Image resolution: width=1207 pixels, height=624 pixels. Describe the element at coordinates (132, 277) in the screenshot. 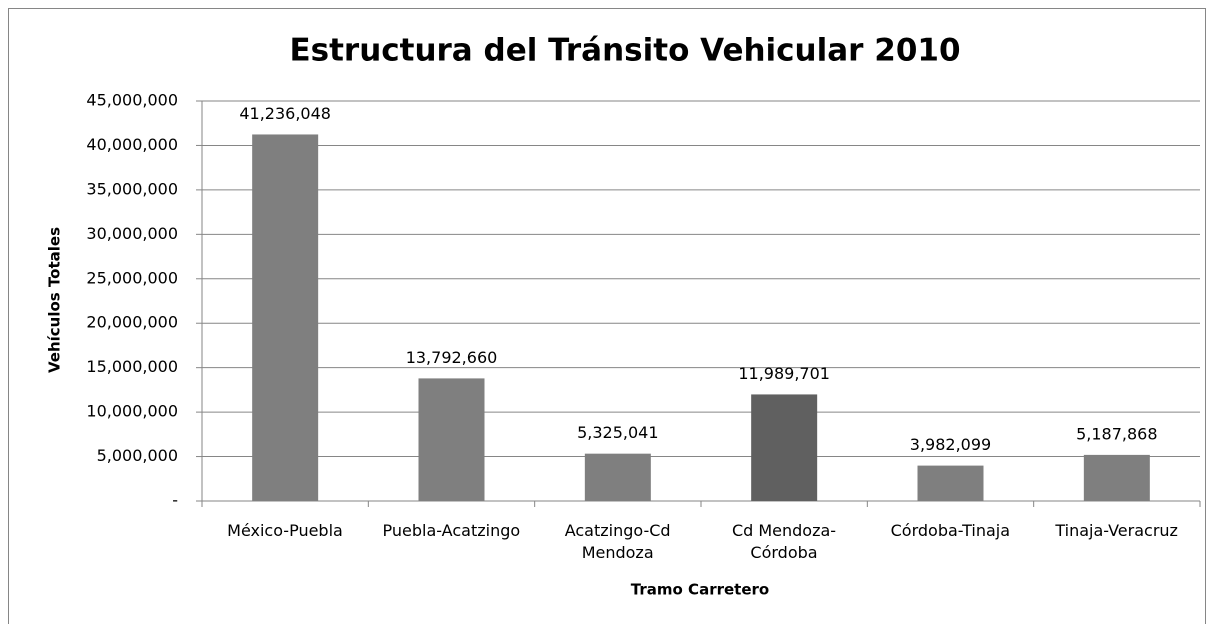

I see `y-tick-label: 25,000,000` at that location.